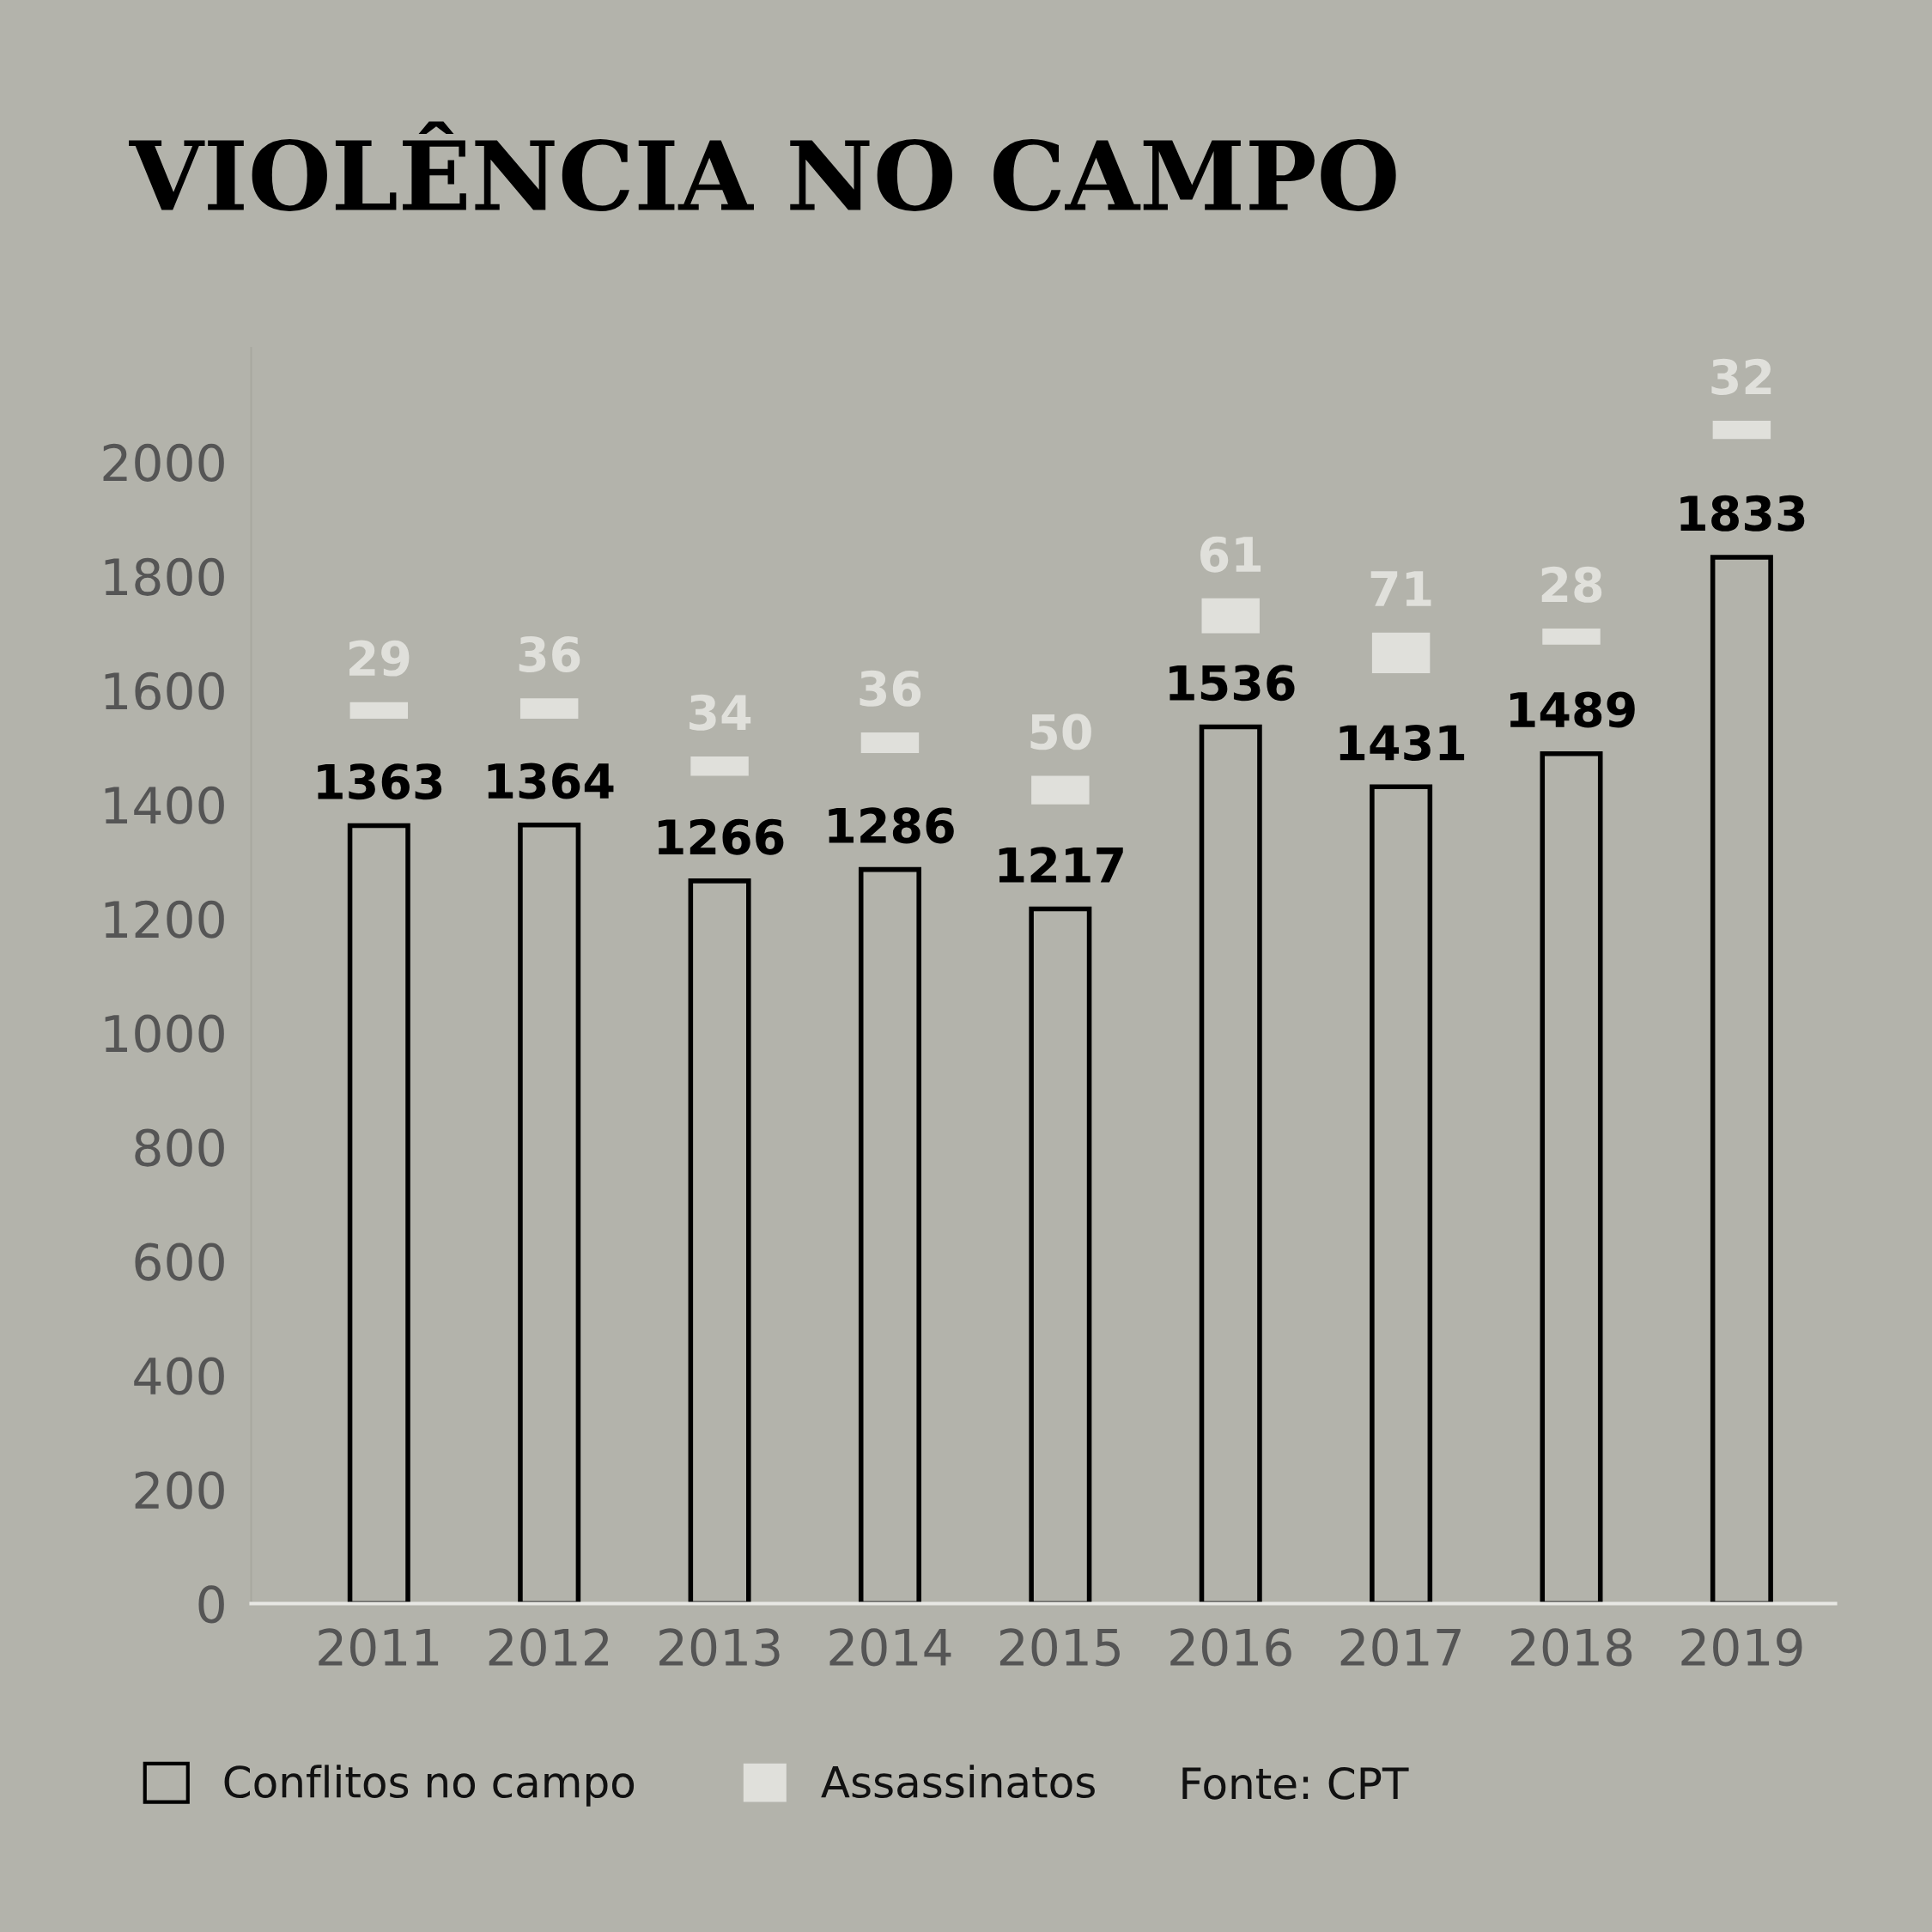 Image resolution: width=1932 pixels, height=1932 pixels. Describe the element at coordinates (1061, 865) in the screenshot. I see `data-label: 1217` at that location.